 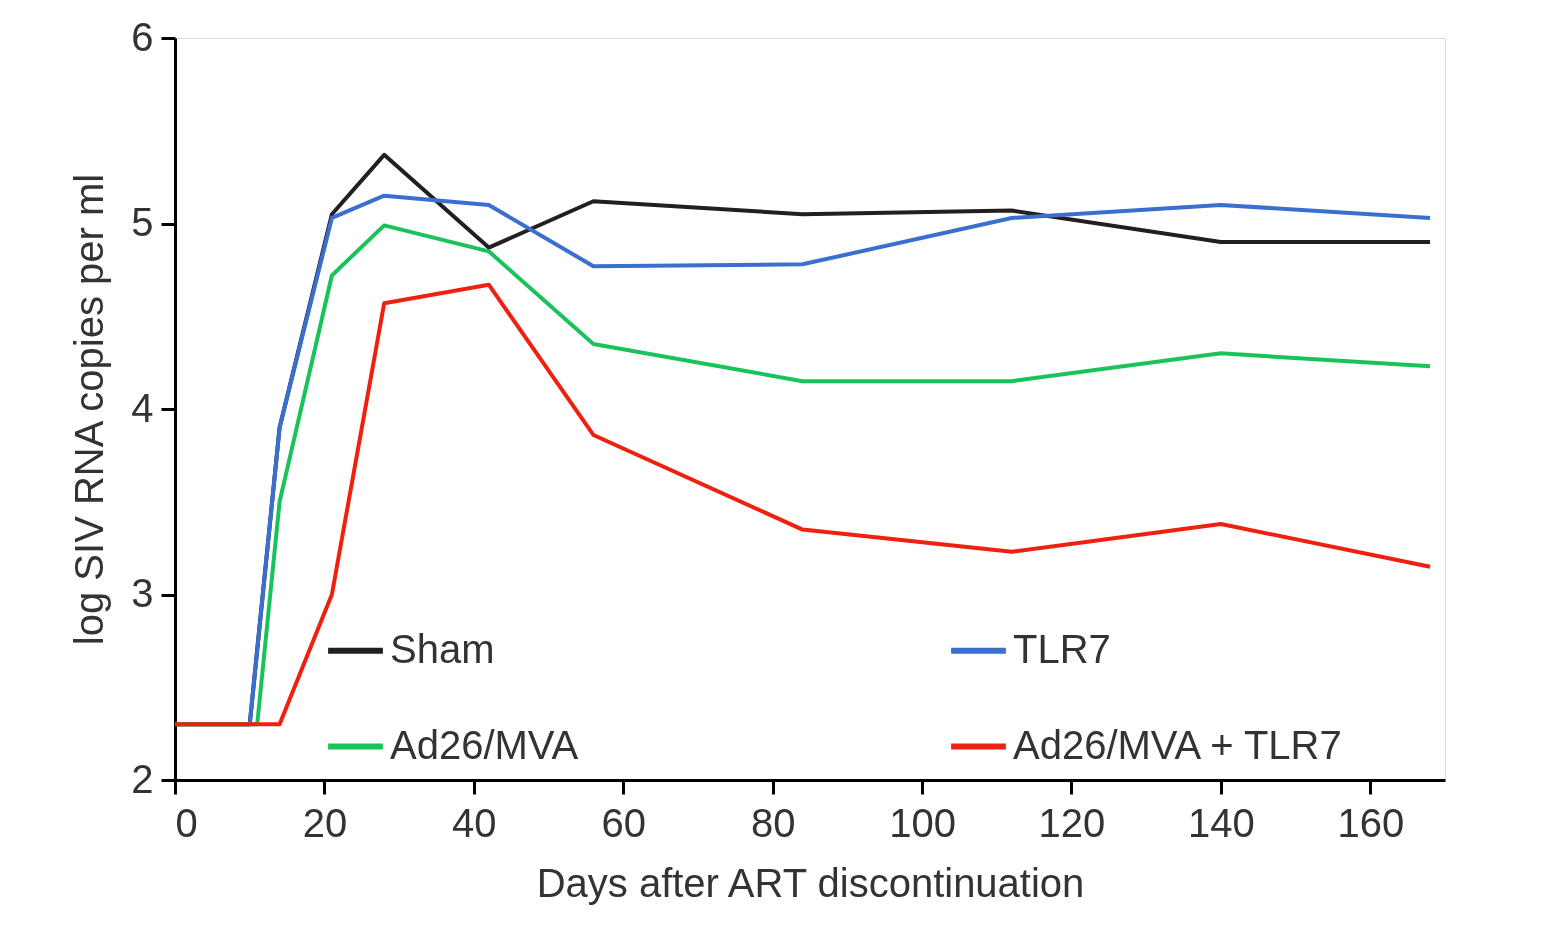 I want to click on x-axis-title: Days after ART discontinuation, so click(x=810, y=882).